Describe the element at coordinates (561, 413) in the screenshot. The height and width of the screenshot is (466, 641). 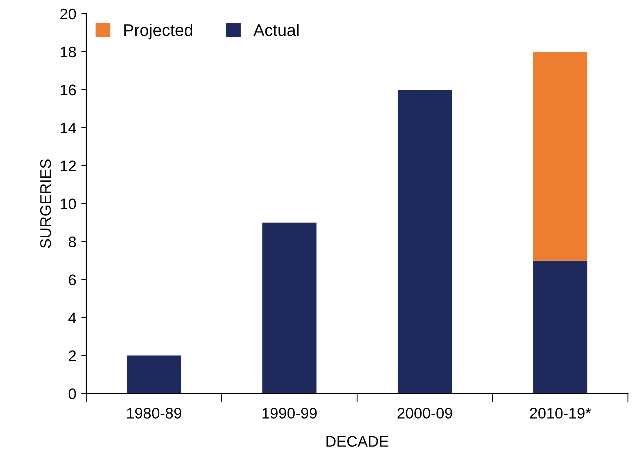
I see `x-tick-label: 2010-19*` at that location.